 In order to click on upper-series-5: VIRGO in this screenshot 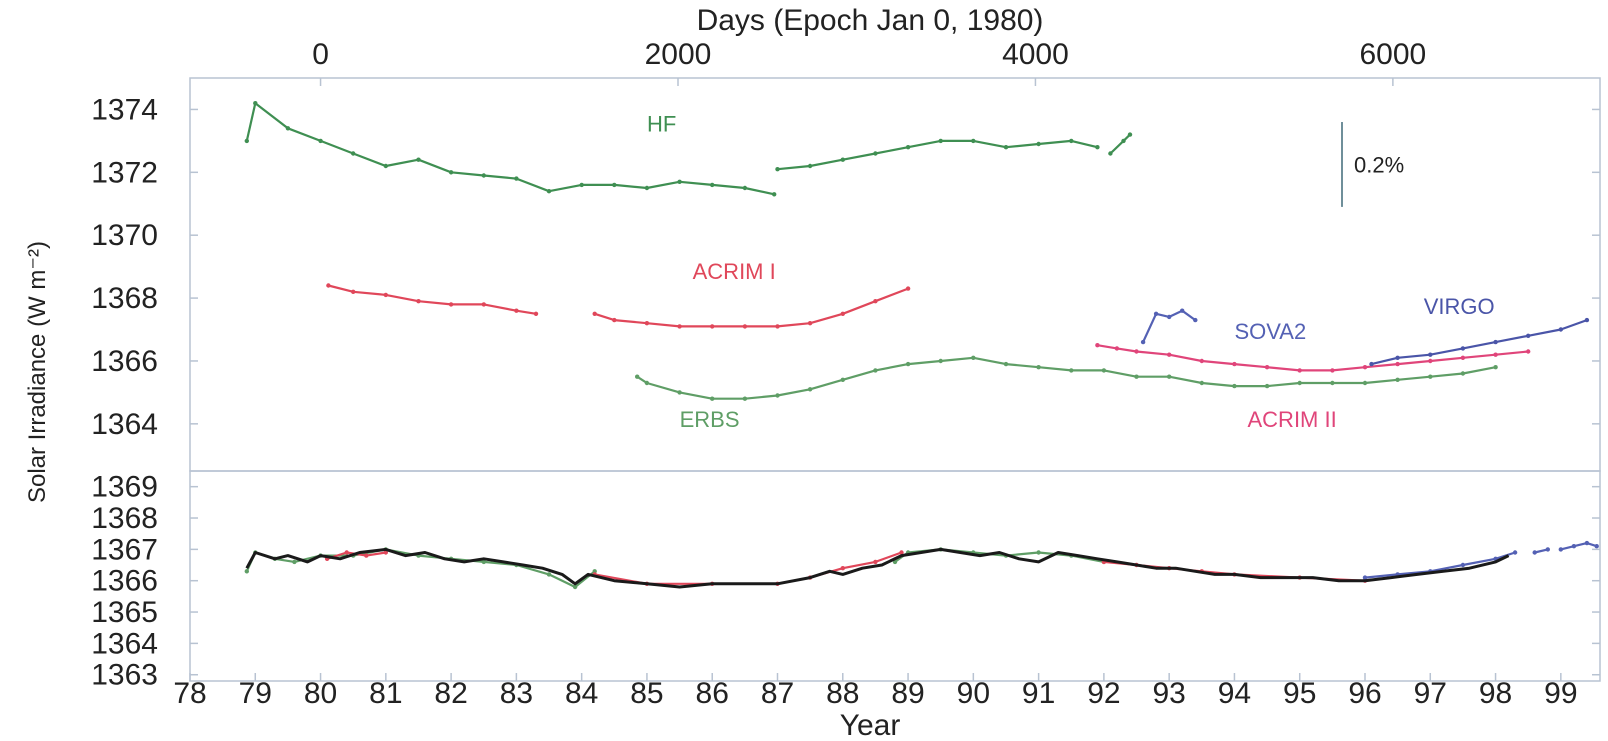, I will do `click(1479, 330)`.